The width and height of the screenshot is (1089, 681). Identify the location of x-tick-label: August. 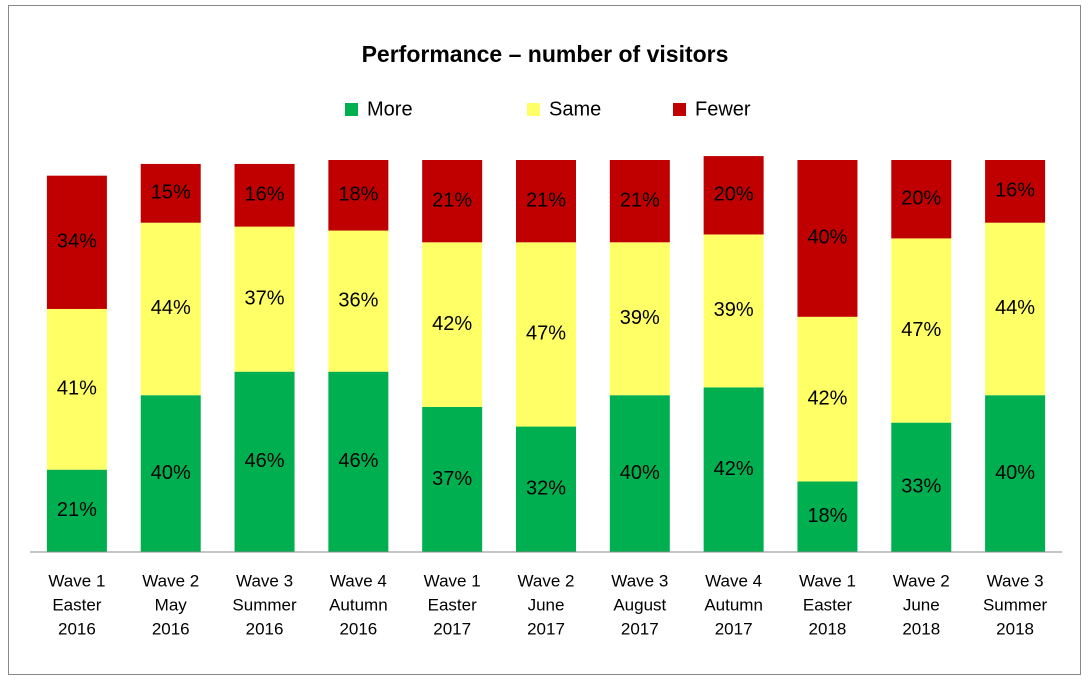
(639, 604).